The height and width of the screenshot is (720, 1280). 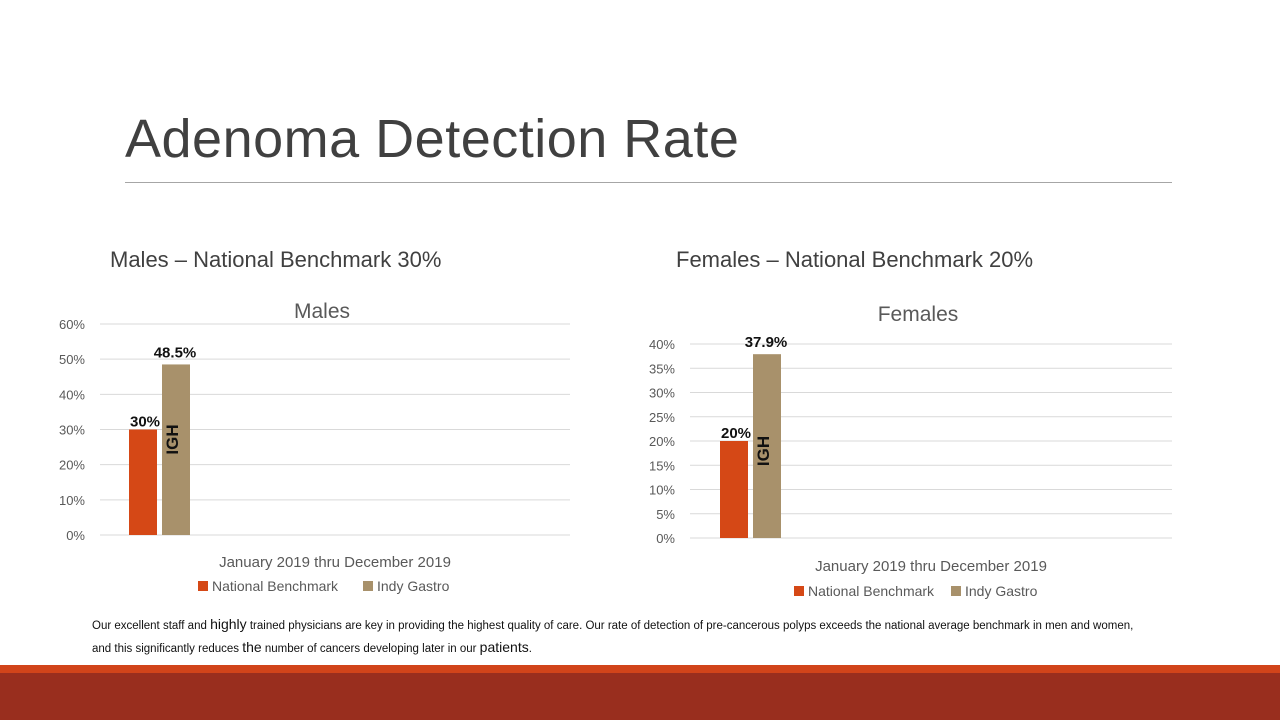 What do you see at coordinates (766, 342) in the screenshot?
I see `data-label: 37.9%` at bounding box center [766, 342].